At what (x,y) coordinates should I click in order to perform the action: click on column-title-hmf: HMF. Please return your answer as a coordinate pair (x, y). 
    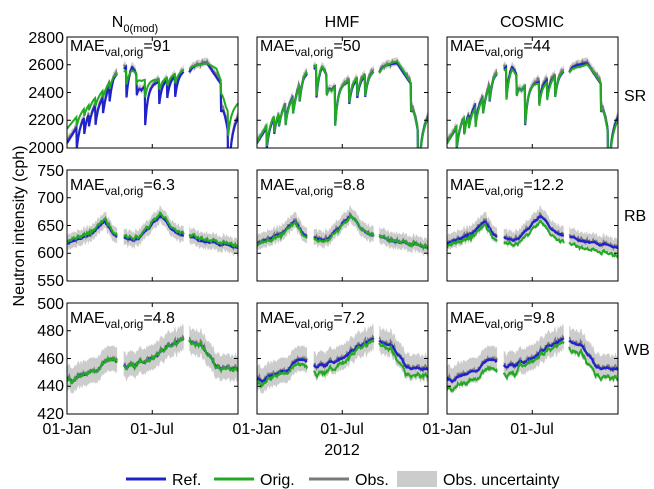
    Looking at the image, I should click on (342, 22).